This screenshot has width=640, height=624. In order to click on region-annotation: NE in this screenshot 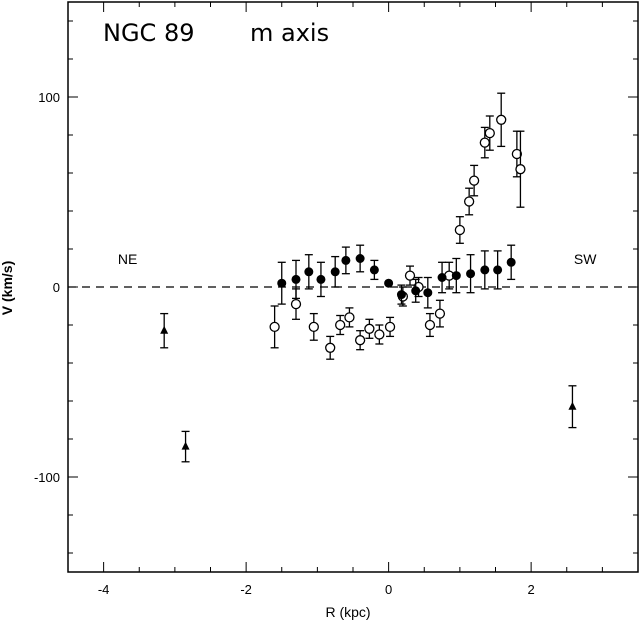, I will do `click(127, 259)`.